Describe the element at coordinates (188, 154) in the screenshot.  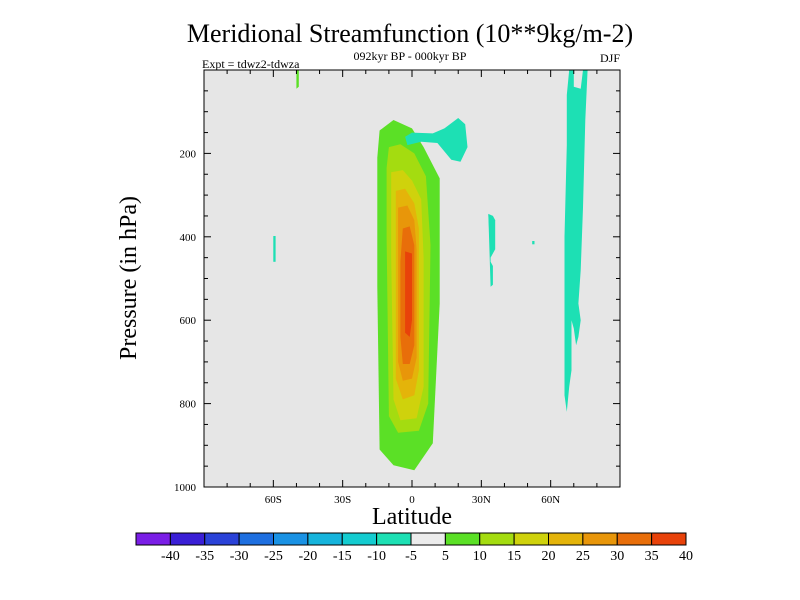
I see `y-tick-label: 200` at that location.